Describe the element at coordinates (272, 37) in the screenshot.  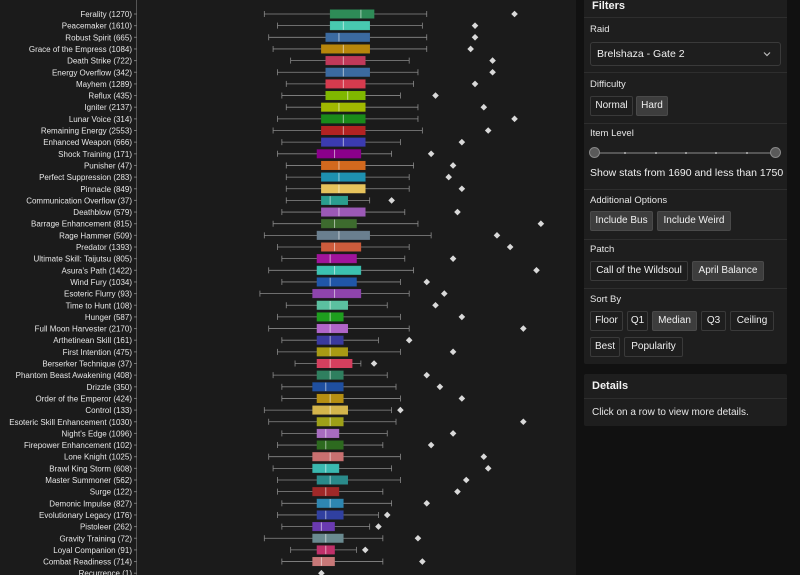
I see `chart-row: Robust Spirit (665)` at that location.